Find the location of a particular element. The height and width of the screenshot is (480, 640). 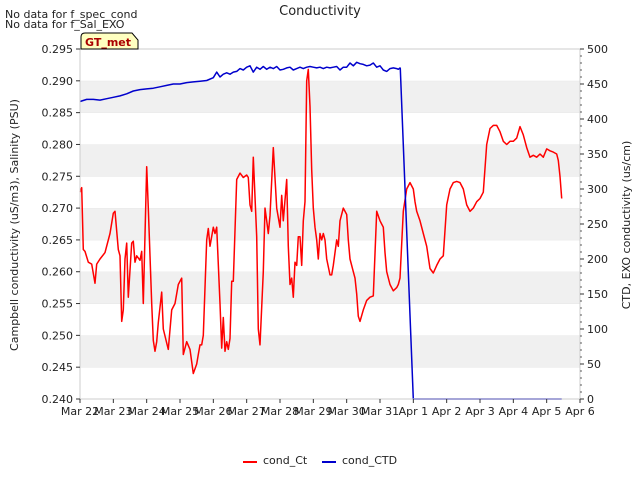

y-right-tick-label: 300 is located at coordinates (597, 189).